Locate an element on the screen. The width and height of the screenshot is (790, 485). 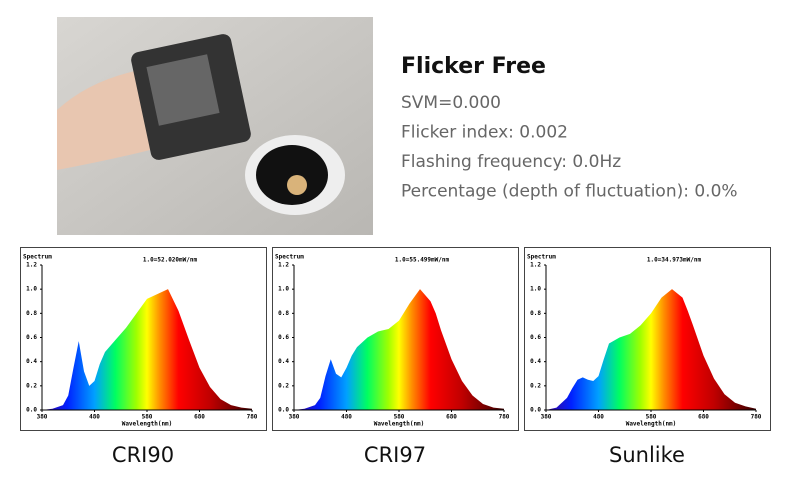
chart-subtitle: 1.0=55.499mW/nm is located at coordinates (422, 260).